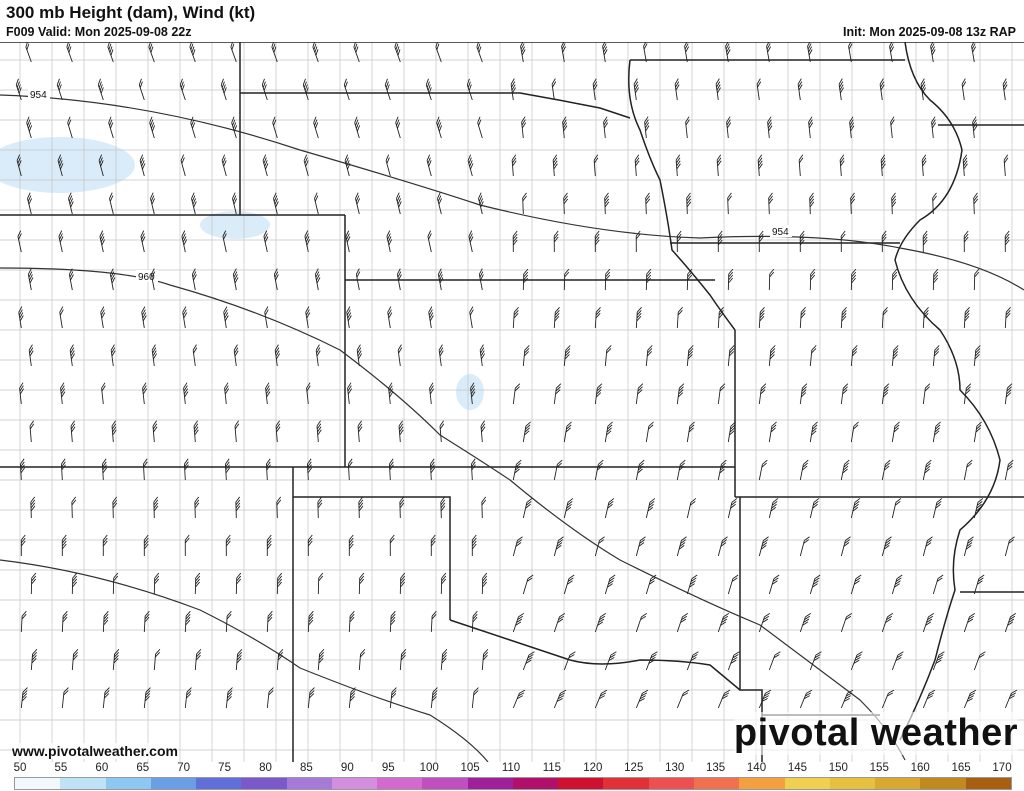 This screenshot has height=791, width=1024. What do you see at coordinates (61, 768) in the screenshot?
I see `colorbar-tick: 55` at bounding box center [61, 768].